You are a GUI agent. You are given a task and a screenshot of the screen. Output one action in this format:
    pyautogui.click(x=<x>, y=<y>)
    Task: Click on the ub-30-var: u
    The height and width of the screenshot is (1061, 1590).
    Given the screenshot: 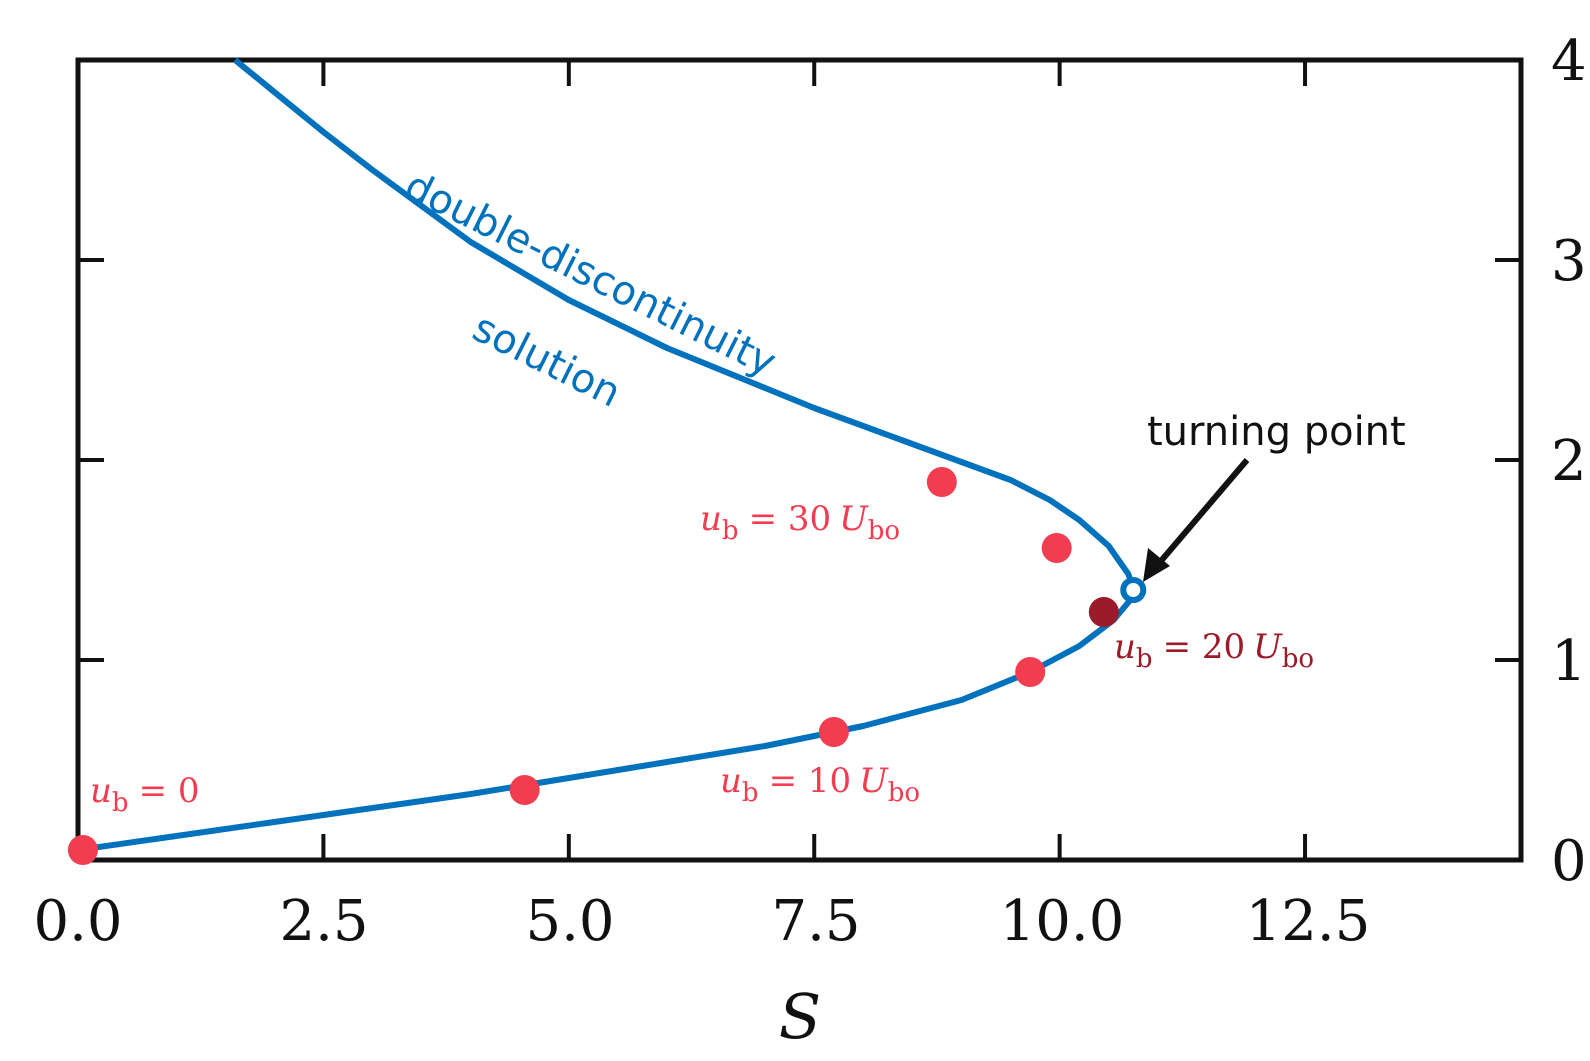 What is the action you would take?
    pyautogui.click(x=711, y=519)
    